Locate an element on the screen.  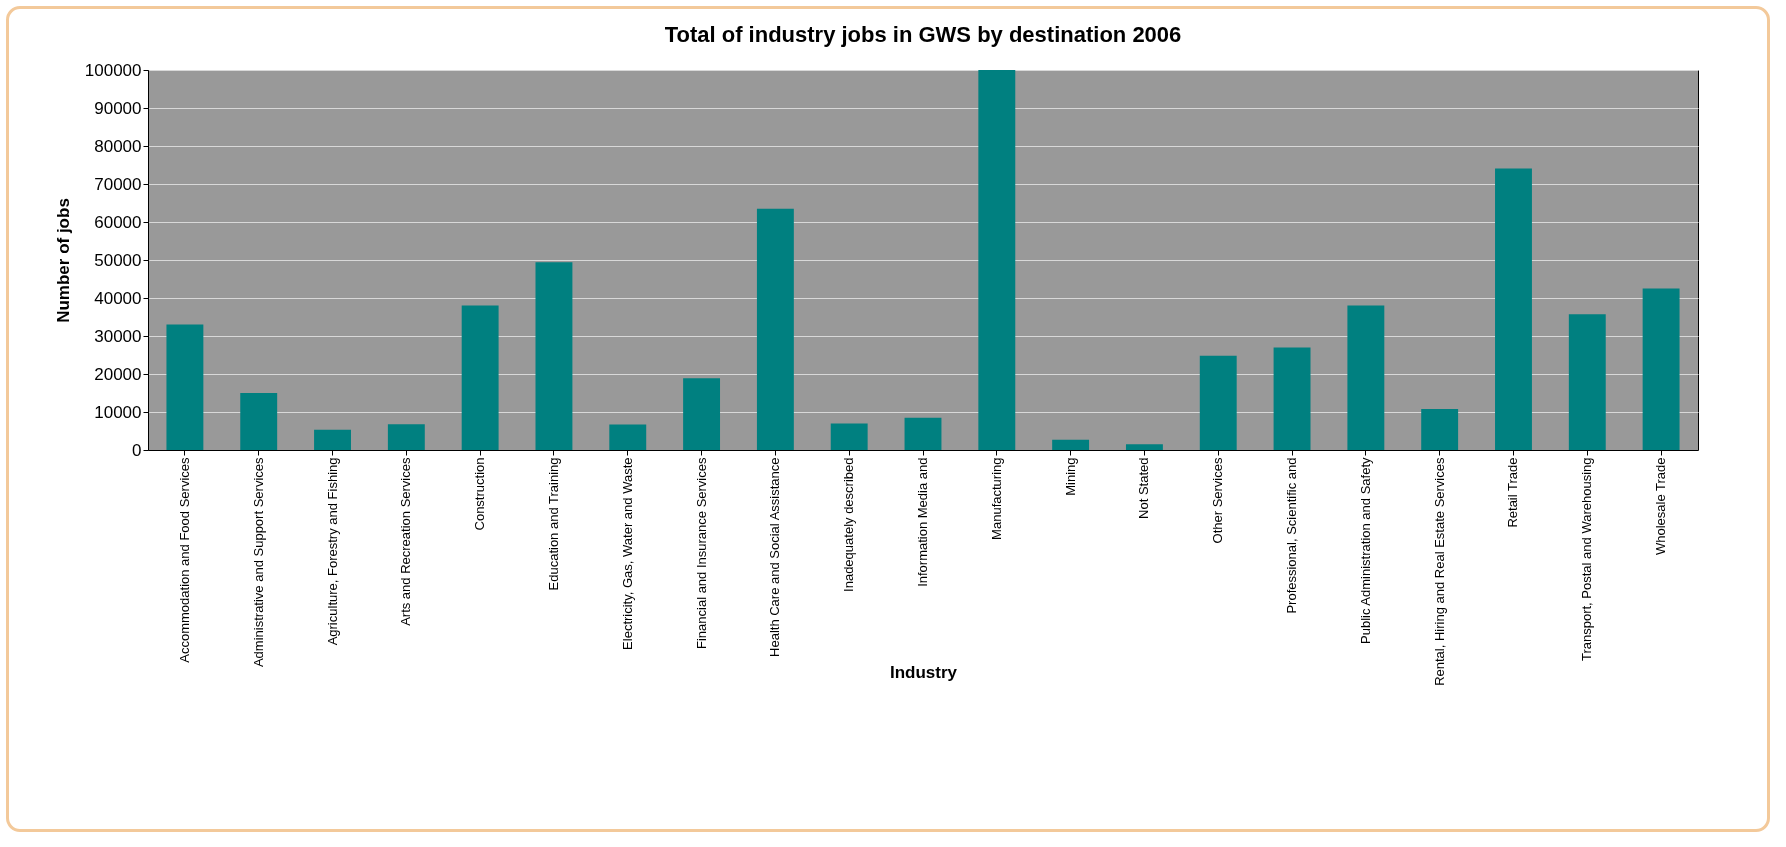
x-tick-label: Education and Training is located at coordinates (553, 524).